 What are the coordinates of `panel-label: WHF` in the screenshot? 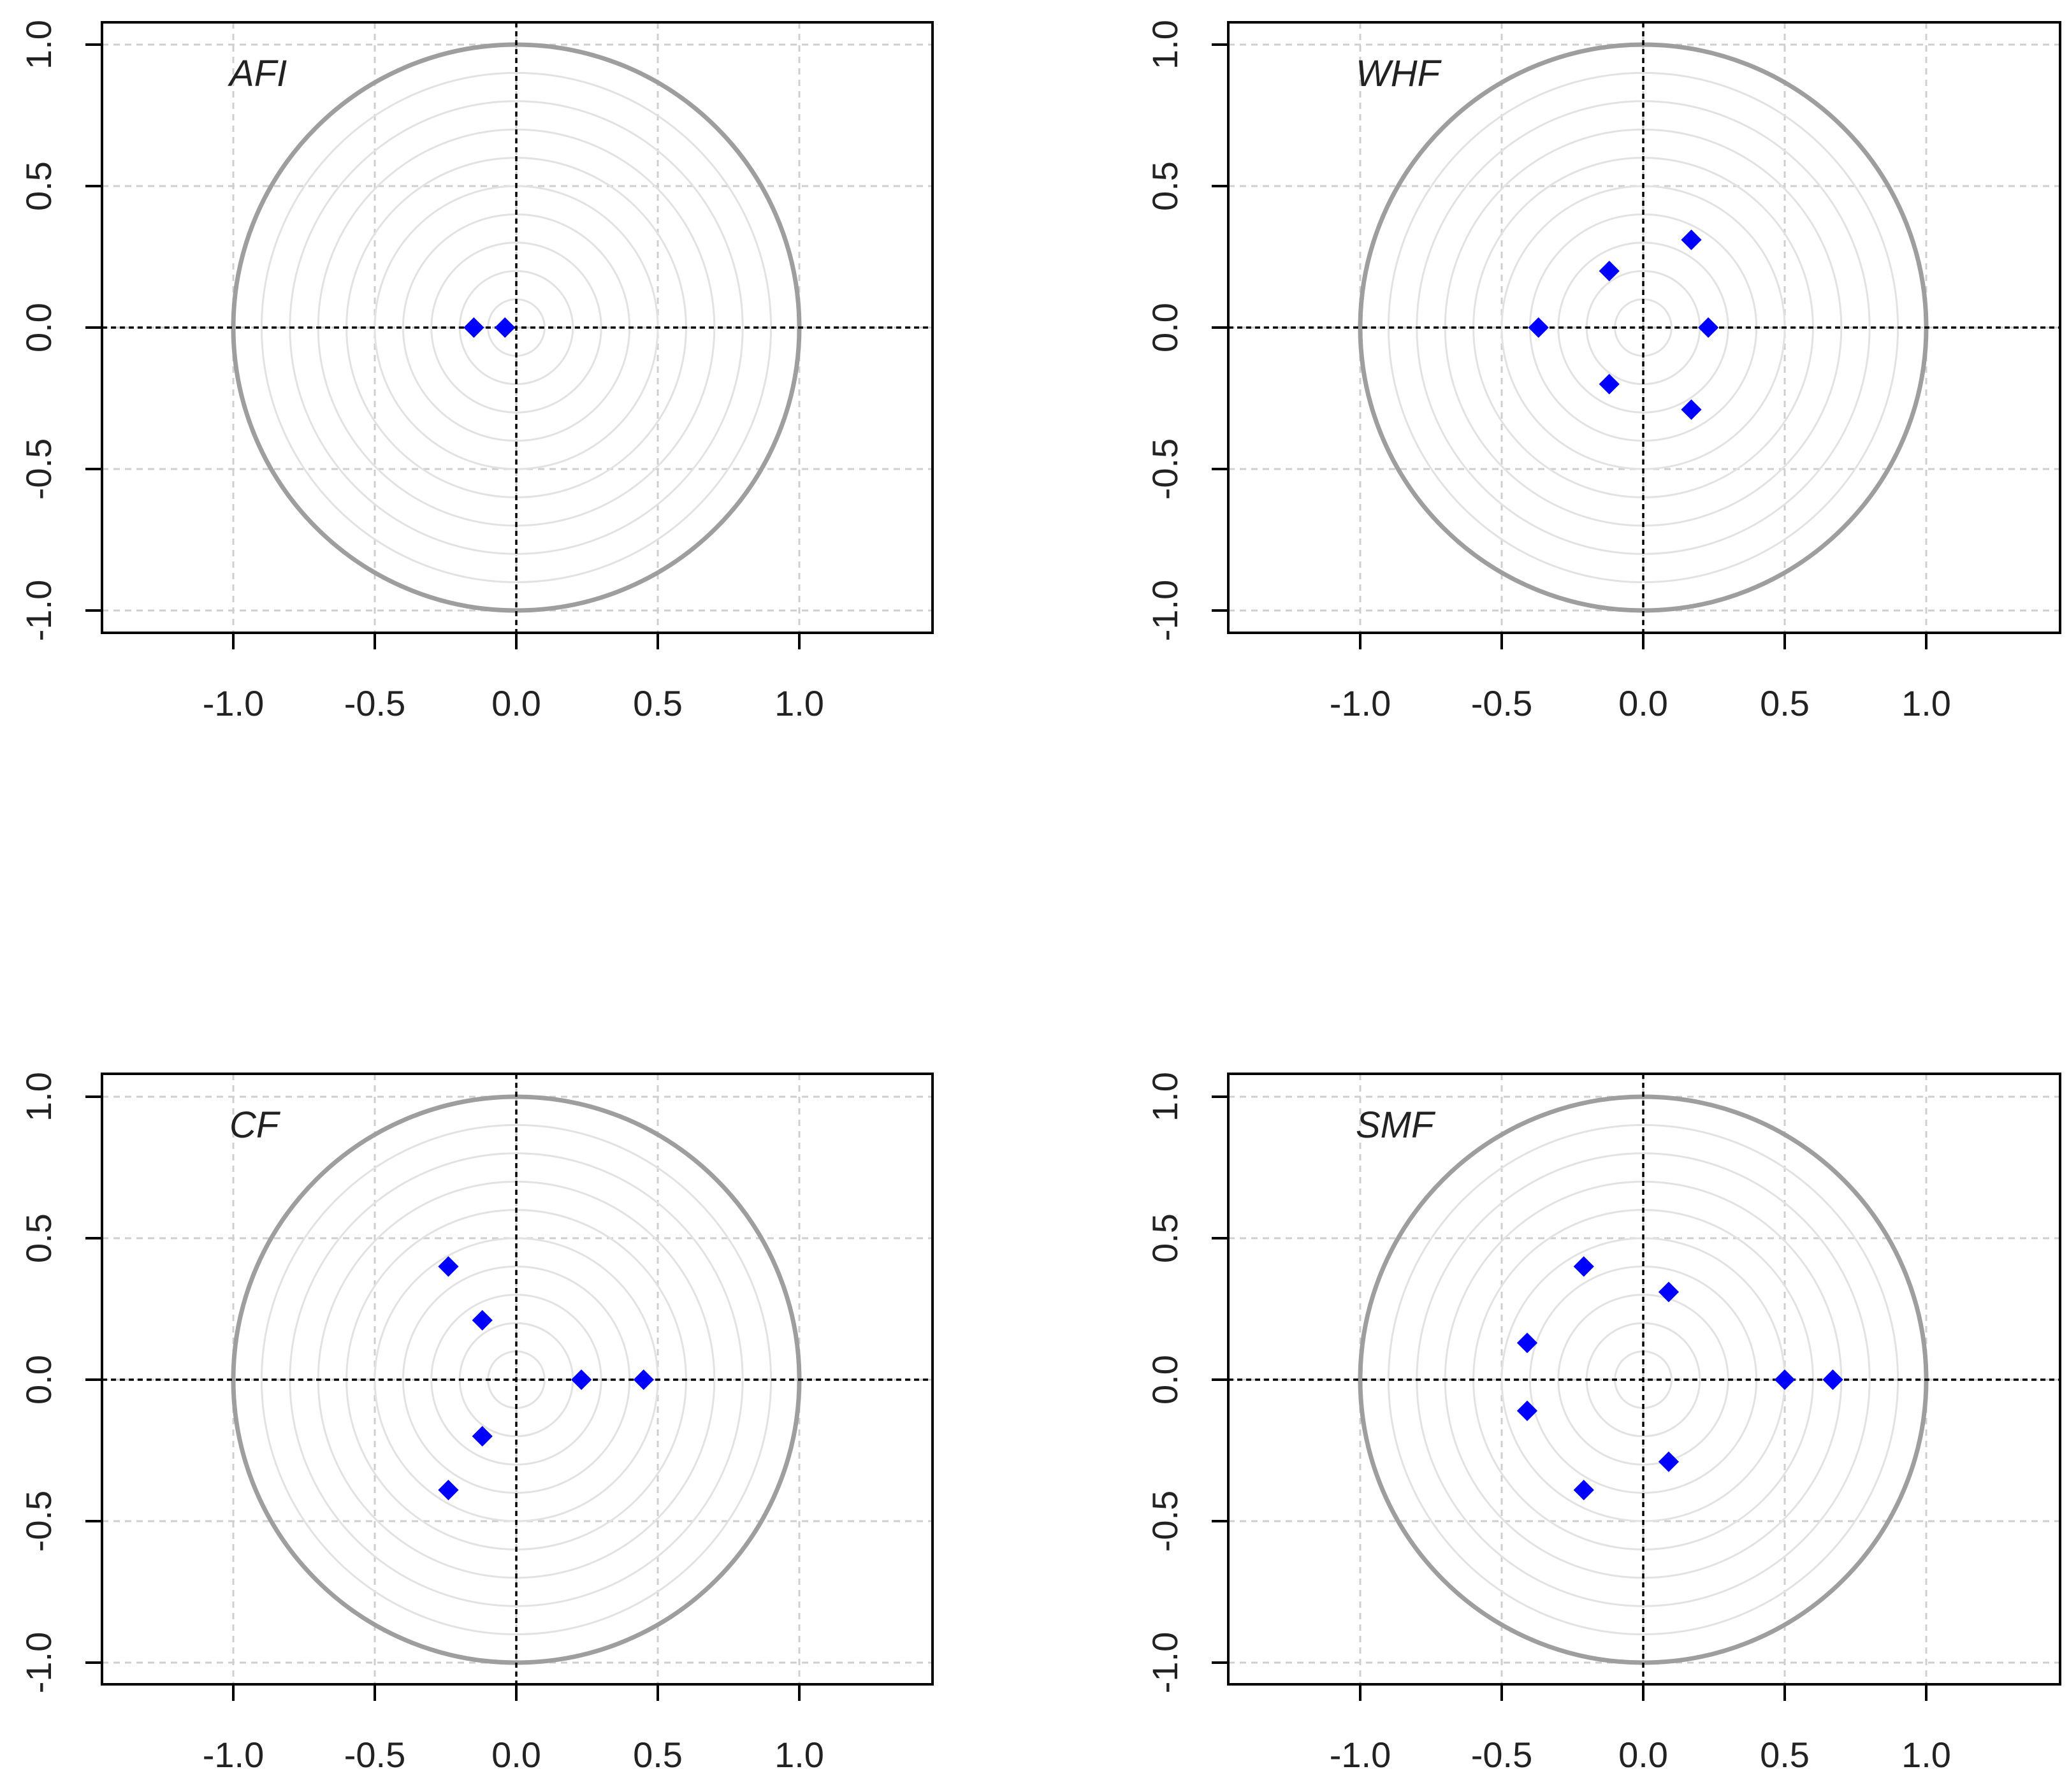 It's located at (1399, 73).